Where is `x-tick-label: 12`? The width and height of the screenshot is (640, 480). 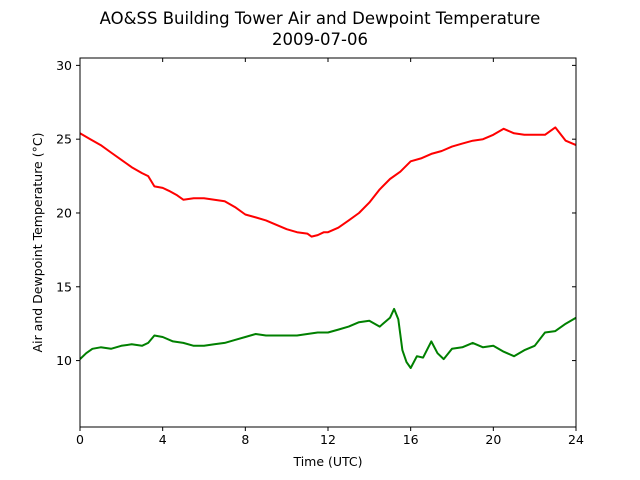
x-tick-label: 12 is located at coordinates (328, 439).